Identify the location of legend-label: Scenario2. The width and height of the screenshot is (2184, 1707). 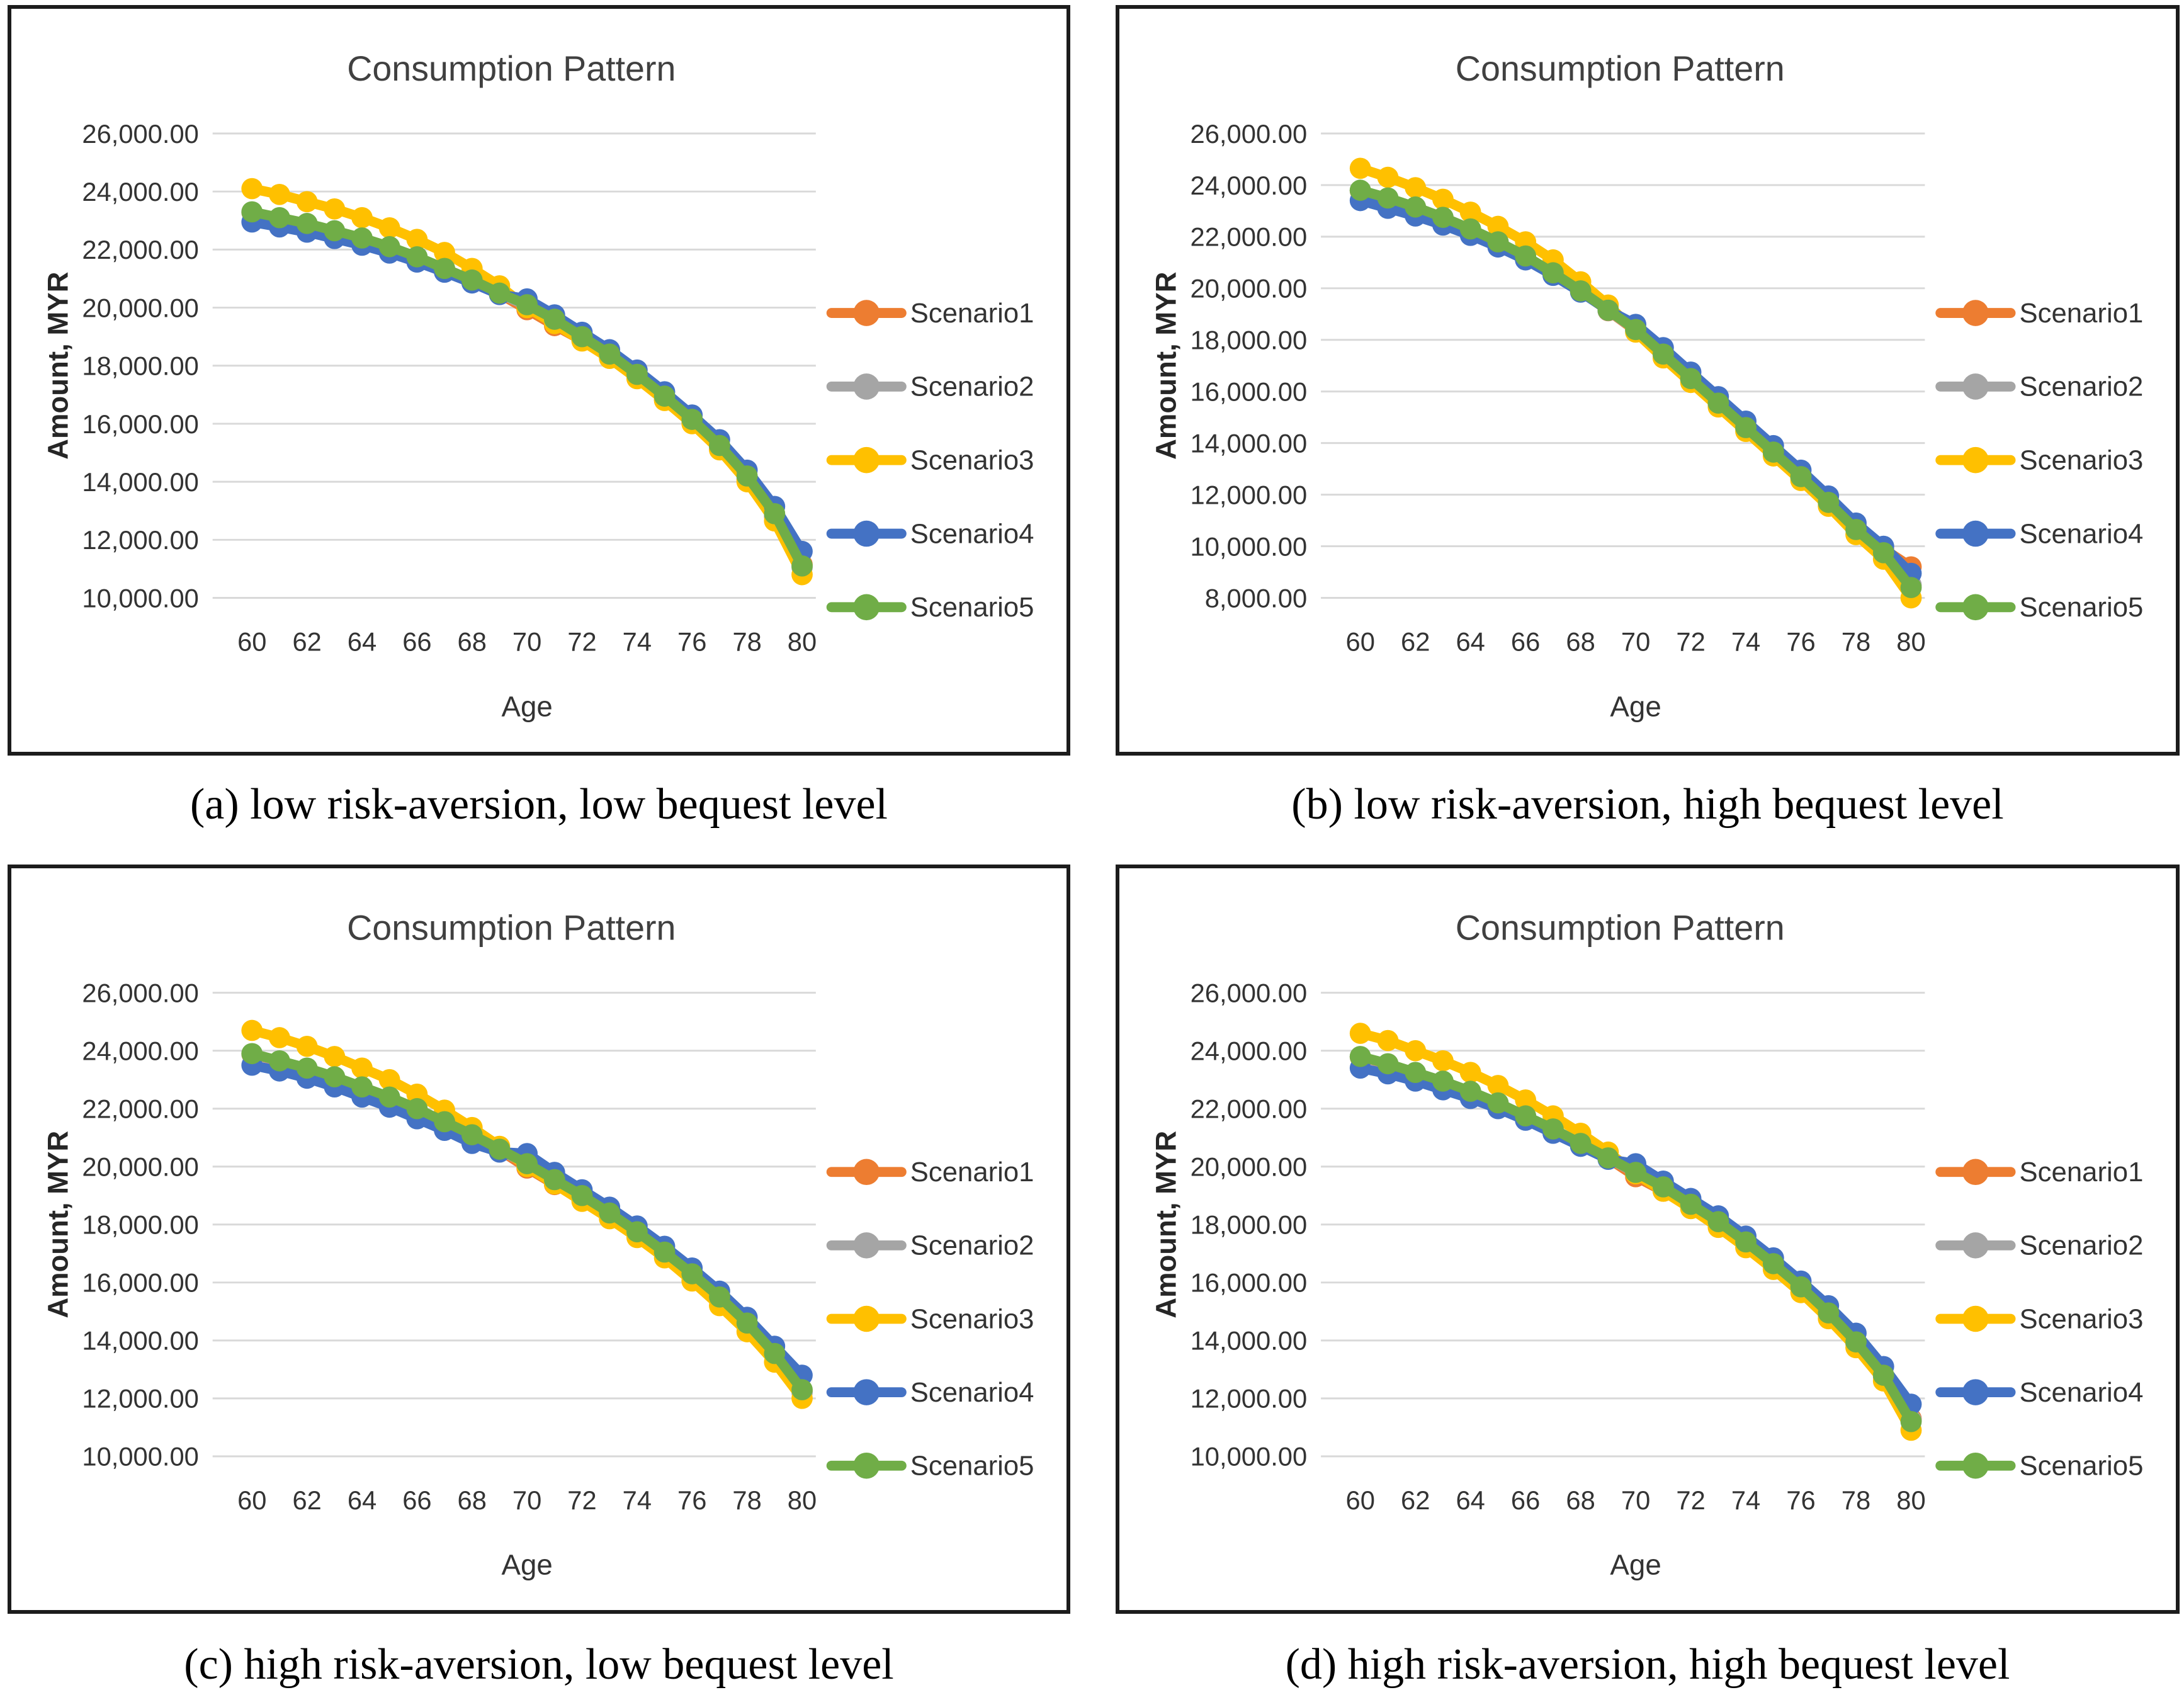
(2081, 386).